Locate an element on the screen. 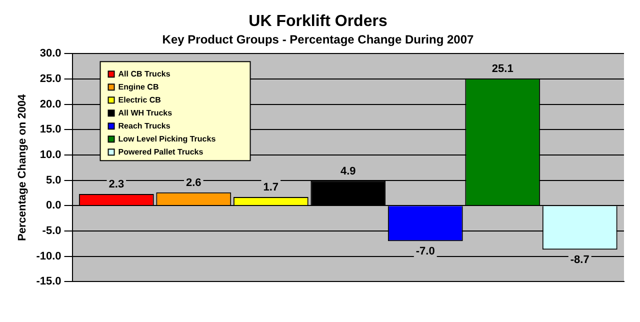  legend-label: All CB Trucks is located at coordinates (144, 73).